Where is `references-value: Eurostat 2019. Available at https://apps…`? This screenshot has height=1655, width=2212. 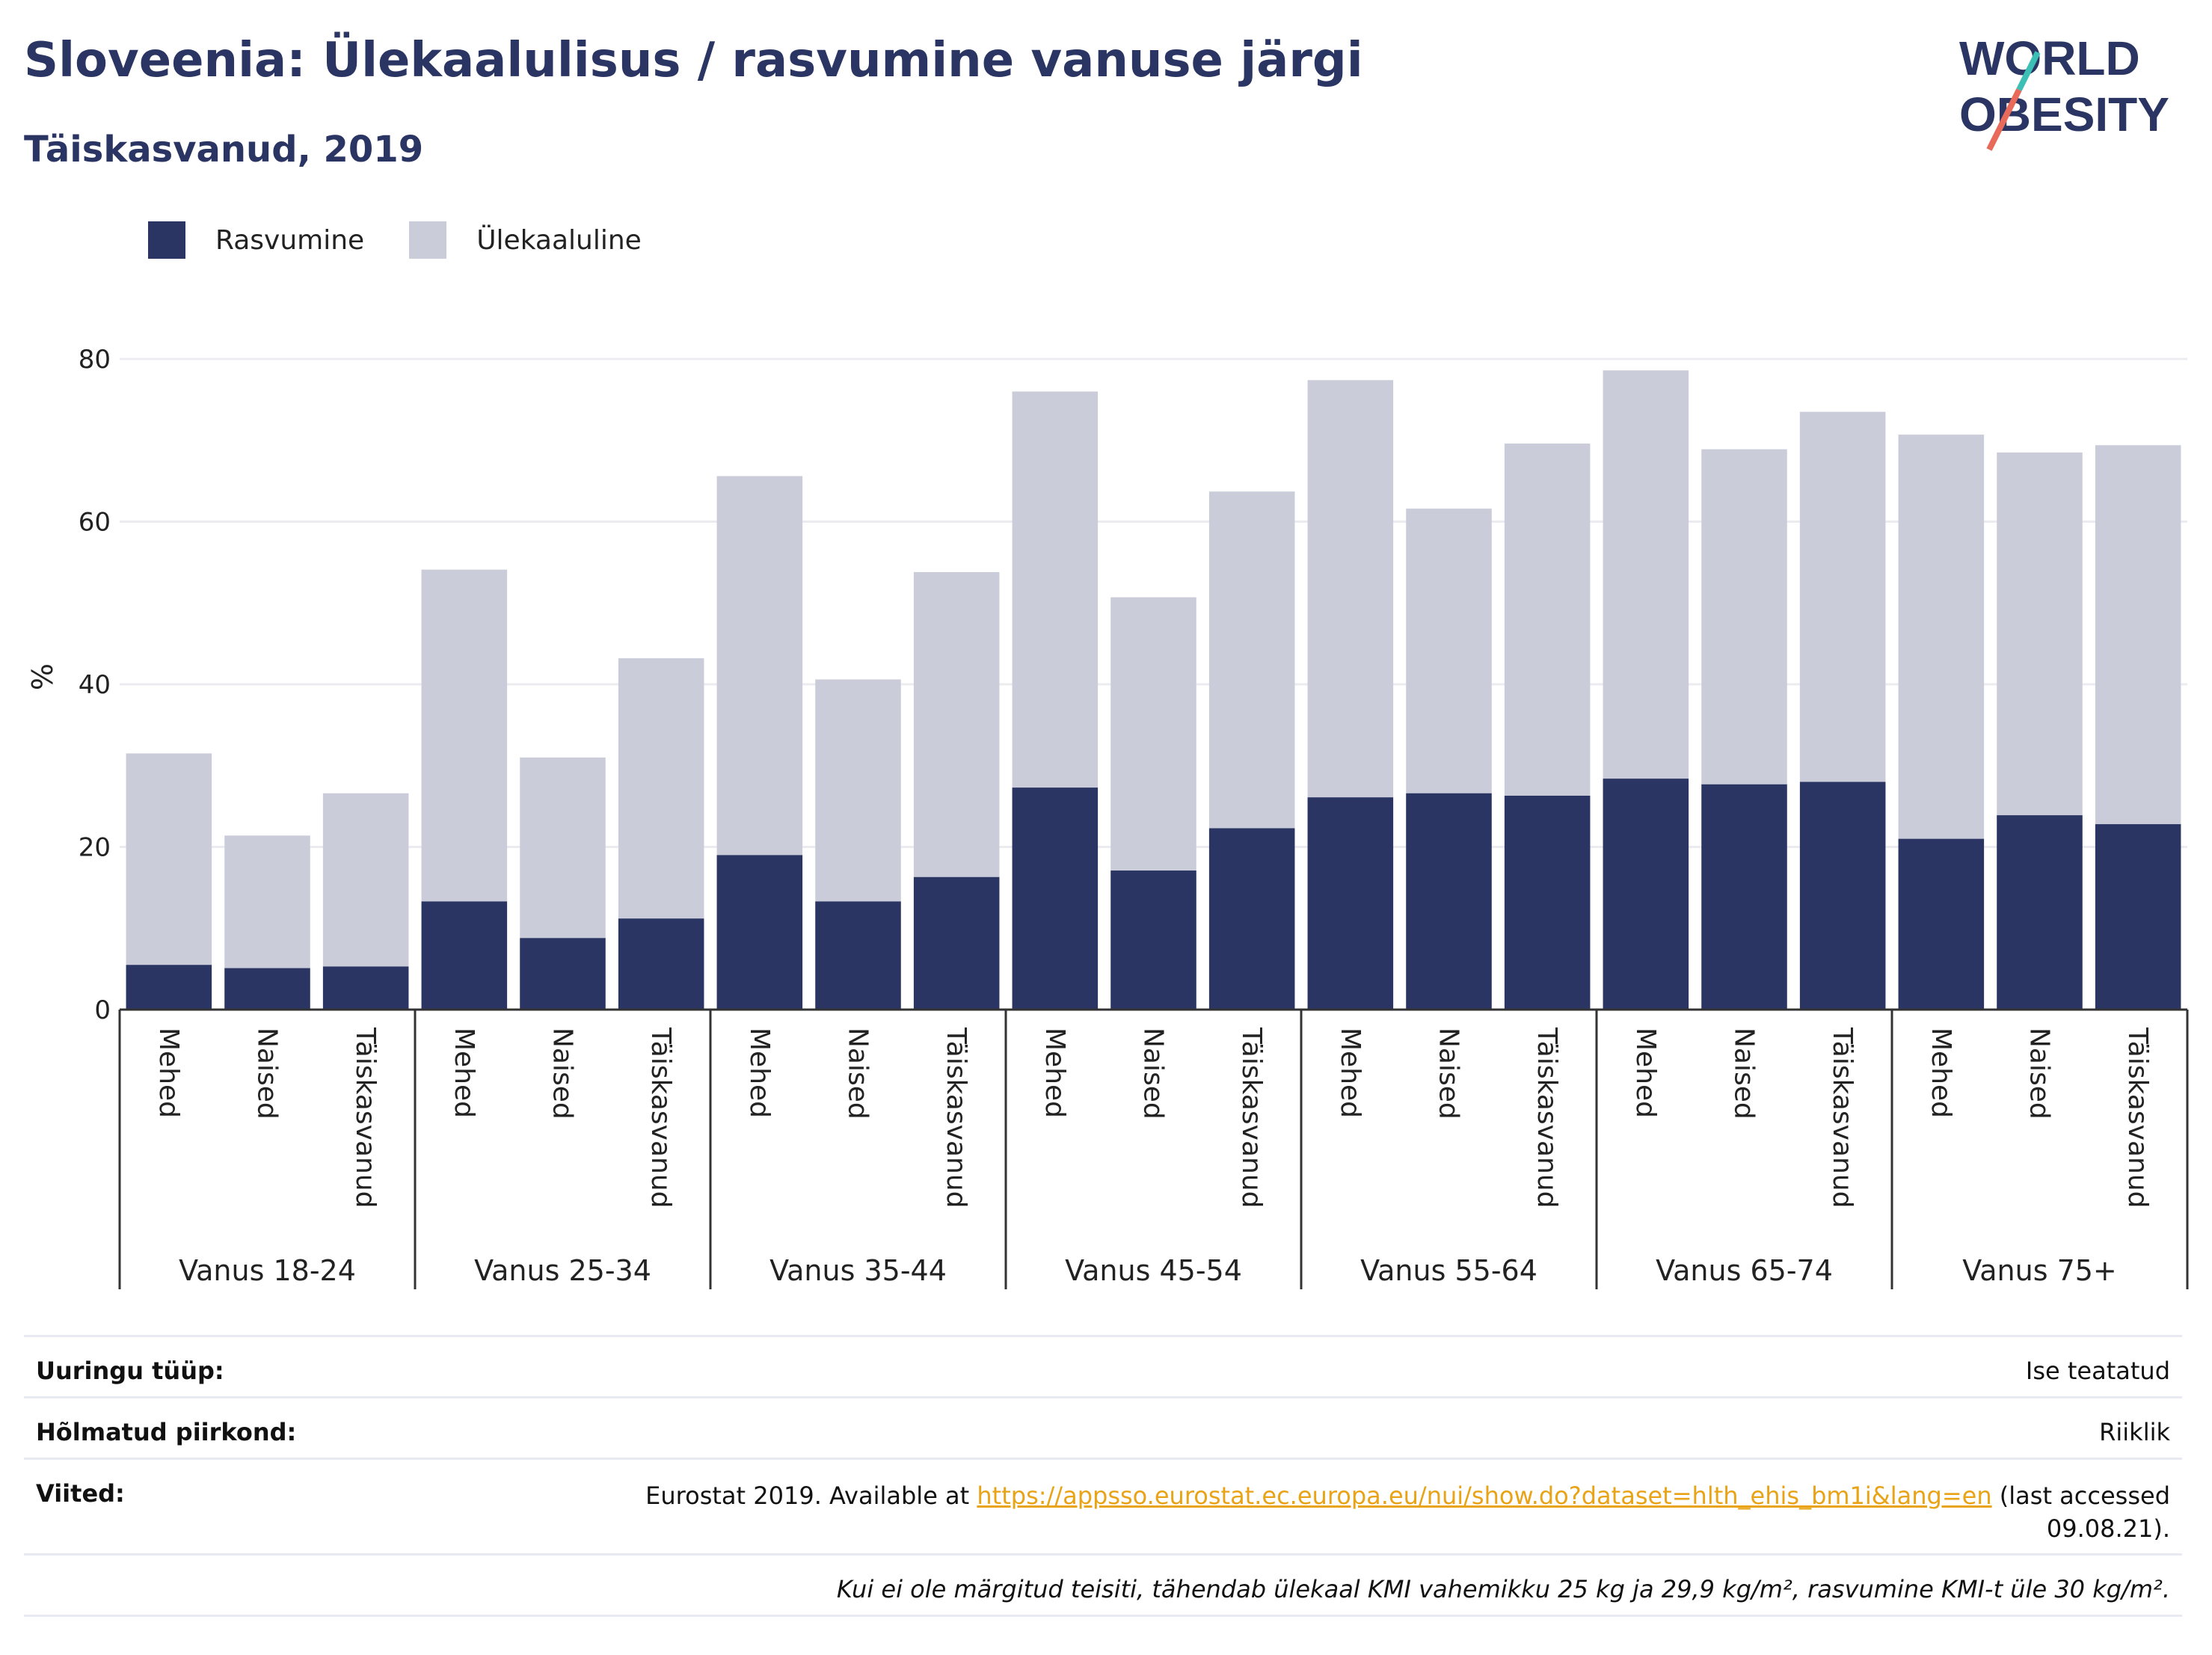 references-value: Eurostat 2019. Available at https://apps… is located at coordinates (1407, 1512).